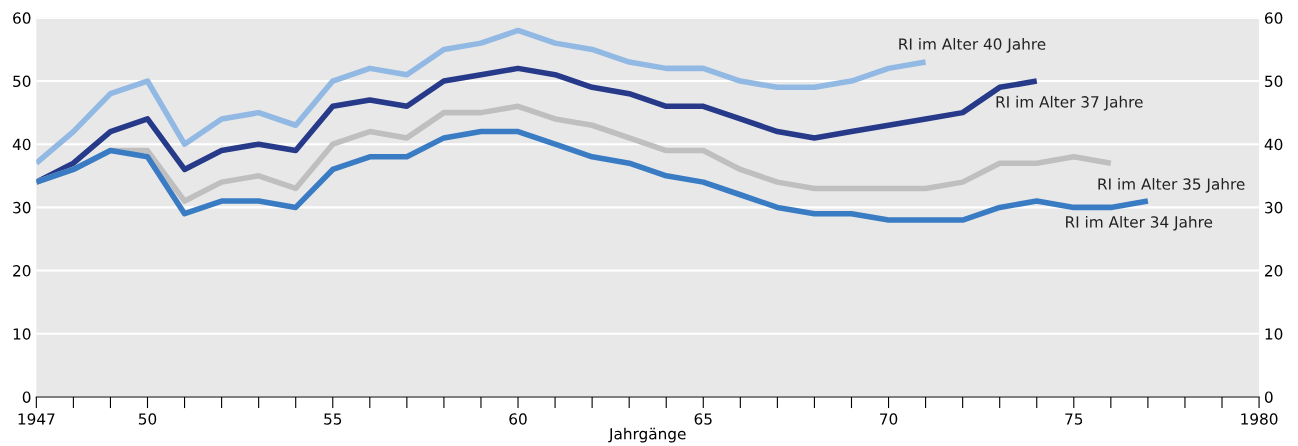 The image size is (1298, 446). I want to click on x-tick-label: 70, so click(889, 419).